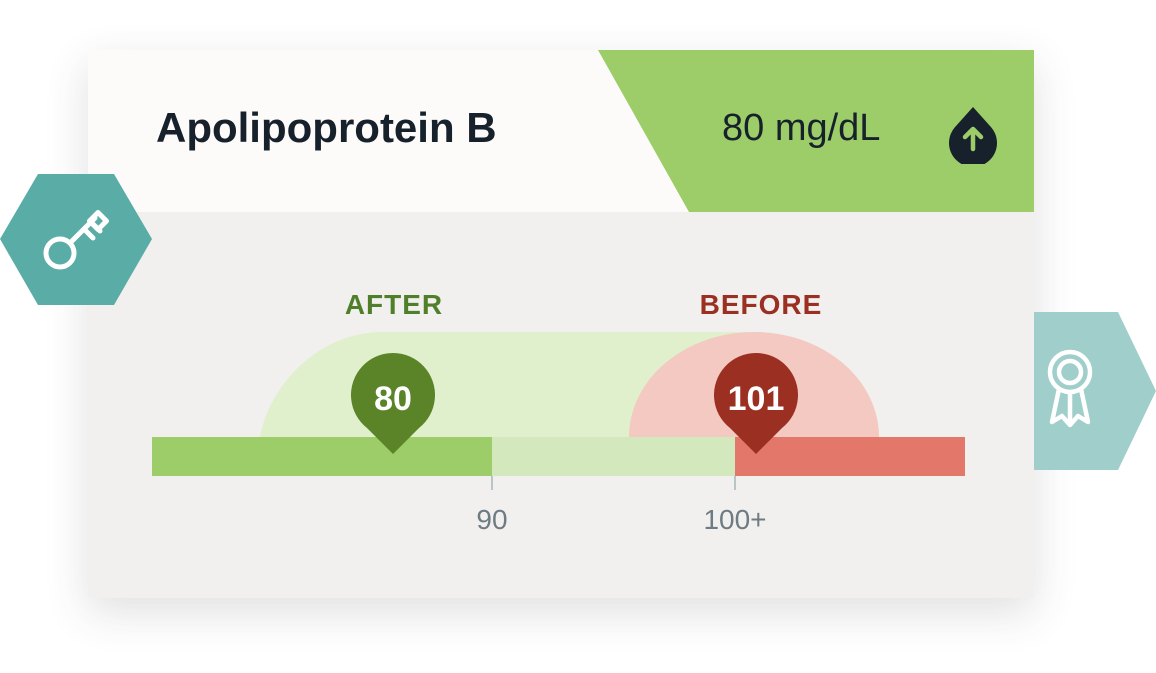 Image resolution: width=1156 pixels, height=673 pixels. I want to click on before-label: BEFORE, so click(761, 304).